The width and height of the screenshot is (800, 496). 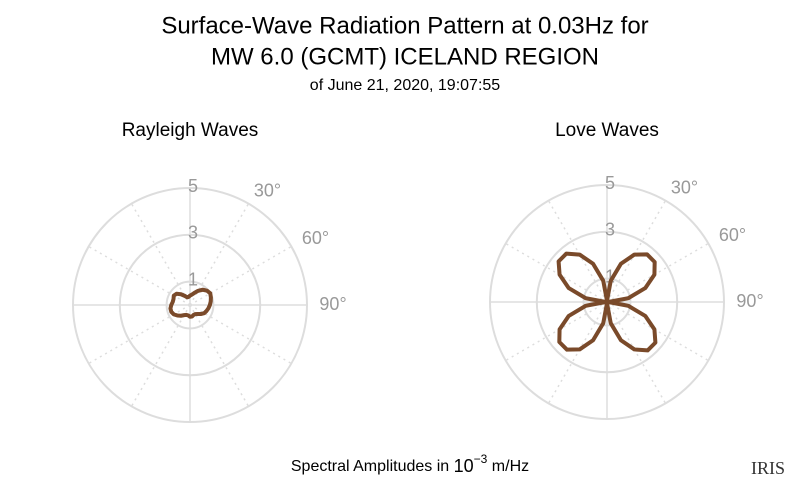 What do you see at coordinates (405, 56) in the screenshot?
I see `title-line: MW 6.0 (GCMT) ICELAND REGION` at bounding box center [405, 56].